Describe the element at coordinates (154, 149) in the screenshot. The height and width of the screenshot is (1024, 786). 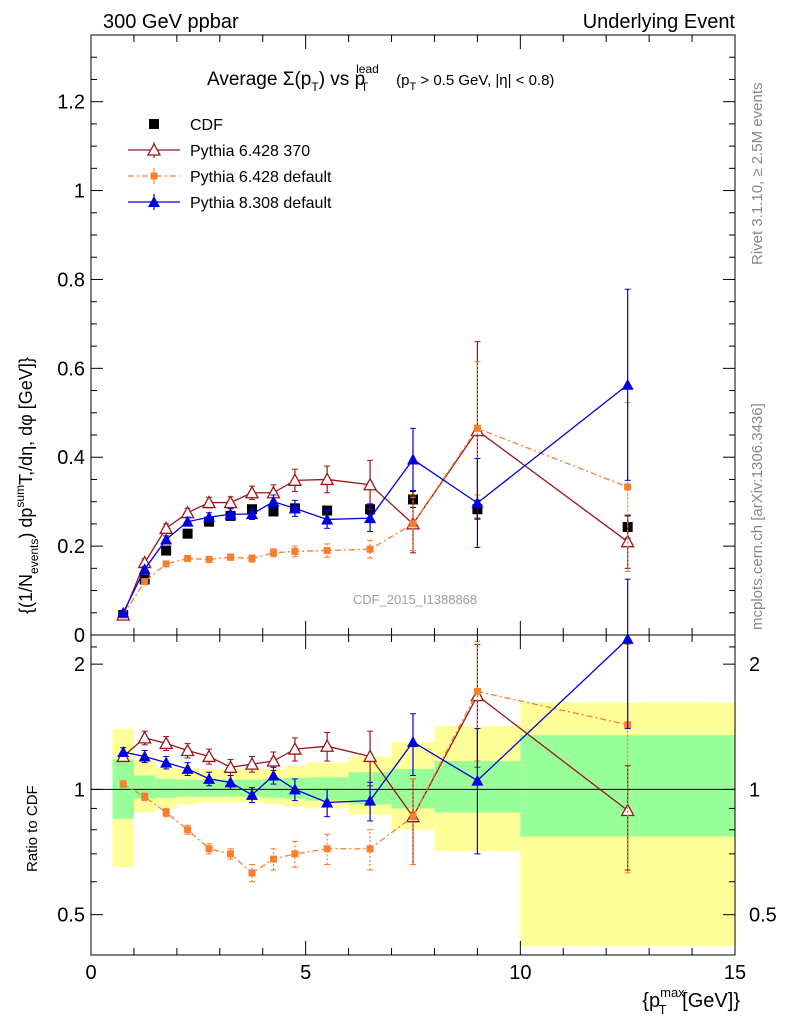
I see `legend-pythia-6-428-370-marker` at that location.